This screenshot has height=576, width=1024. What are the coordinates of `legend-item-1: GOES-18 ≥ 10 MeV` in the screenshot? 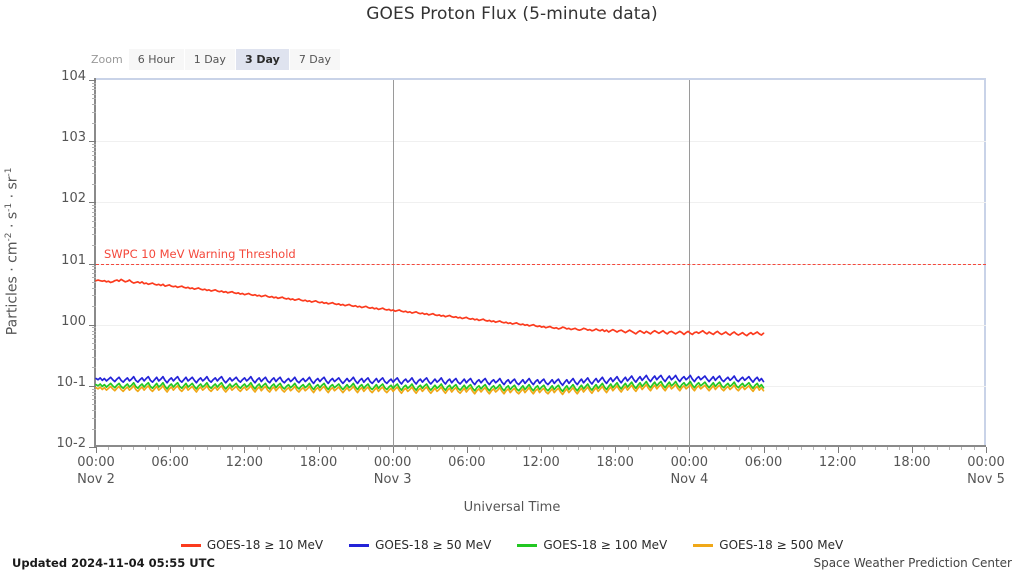 It's located at (252, 545).